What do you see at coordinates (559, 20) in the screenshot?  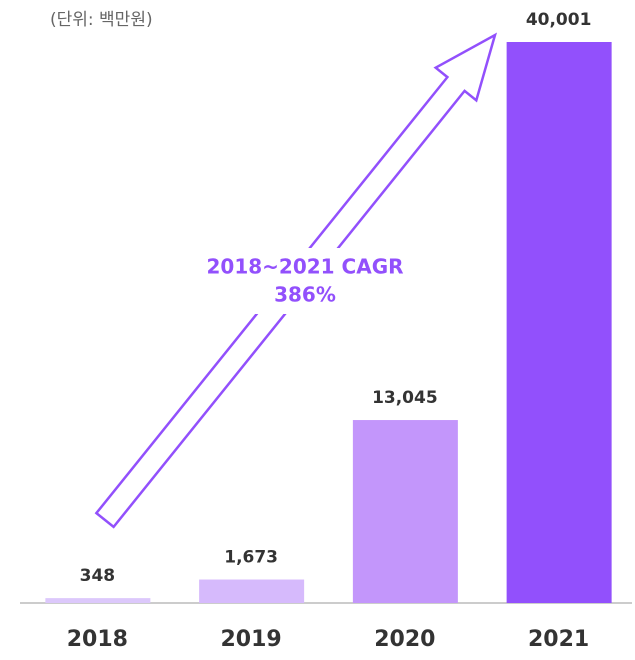 I see `value-label: 40,001` at bounding box center [559, 20].